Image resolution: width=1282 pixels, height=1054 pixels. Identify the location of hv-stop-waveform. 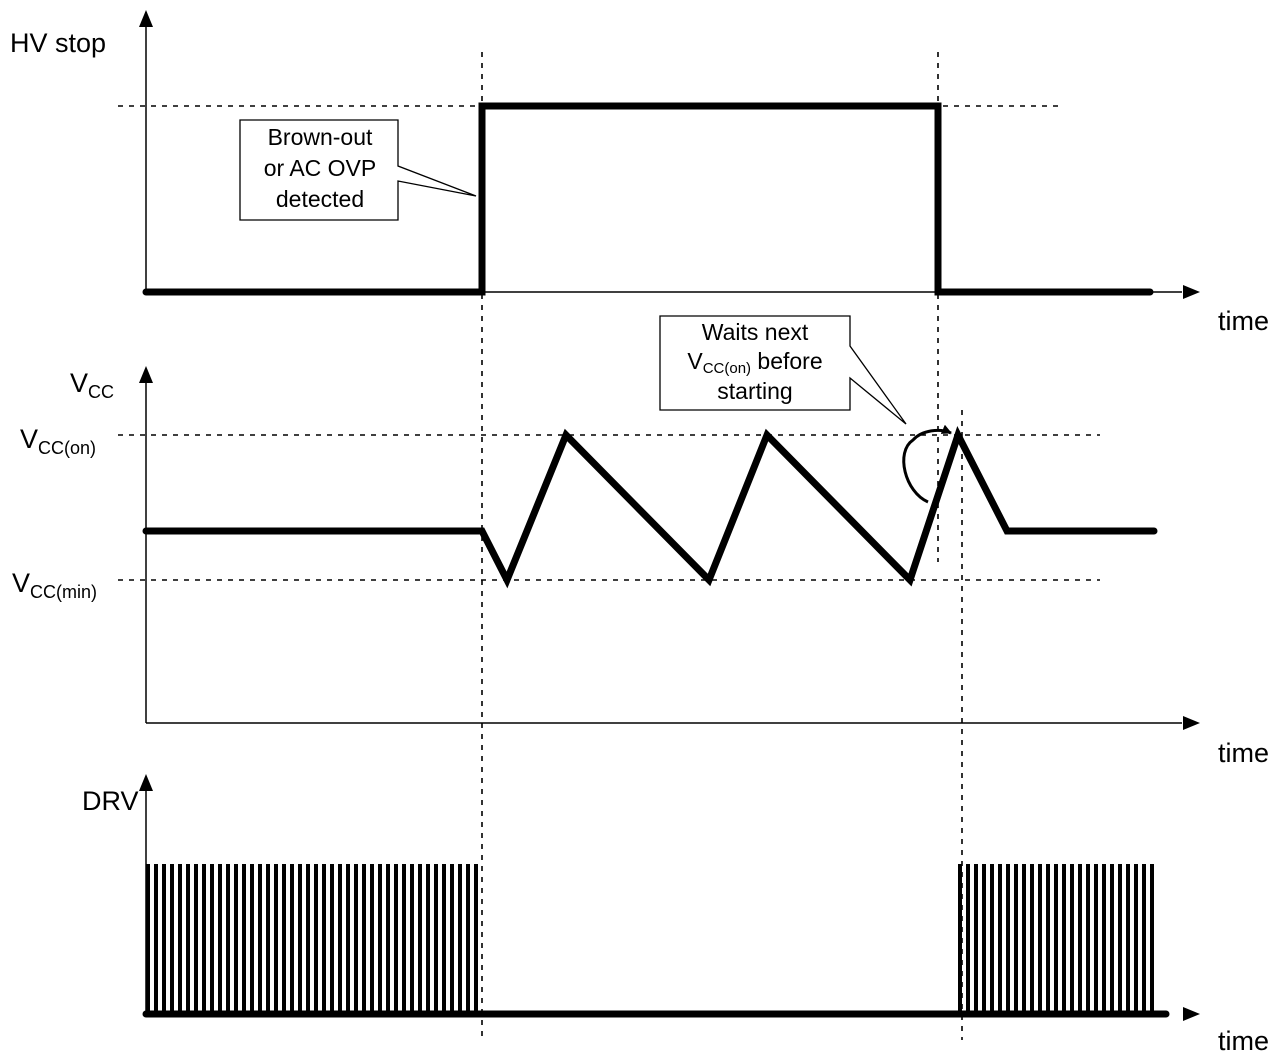
(648, 199).